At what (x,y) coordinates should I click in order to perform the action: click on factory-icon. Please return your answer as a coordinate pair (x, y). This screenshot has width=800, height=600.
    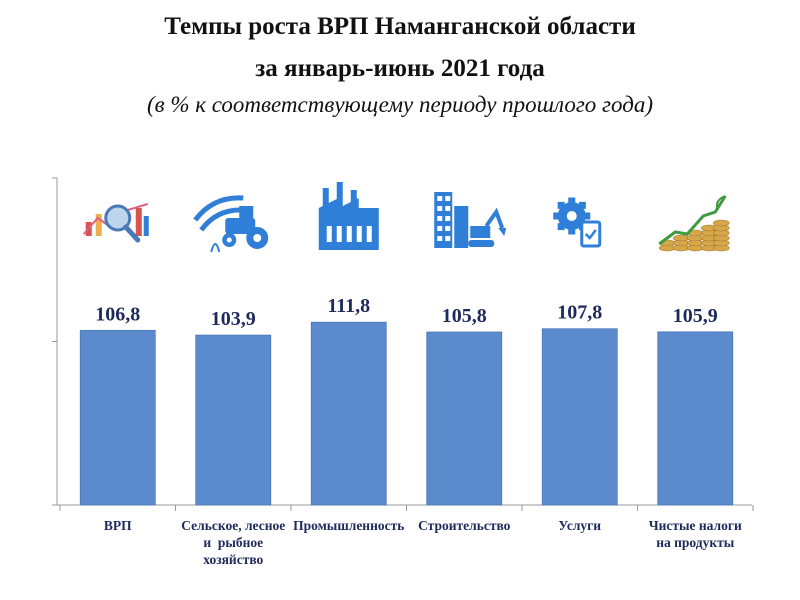
    Looking at the image, I should click on (348, 216).